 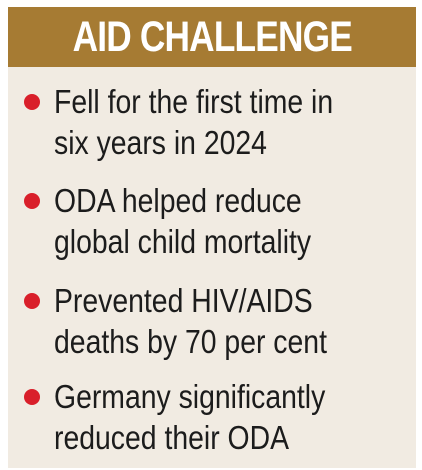 I want to click on item-line: reduced their ODA, so click(x=172, y=437).